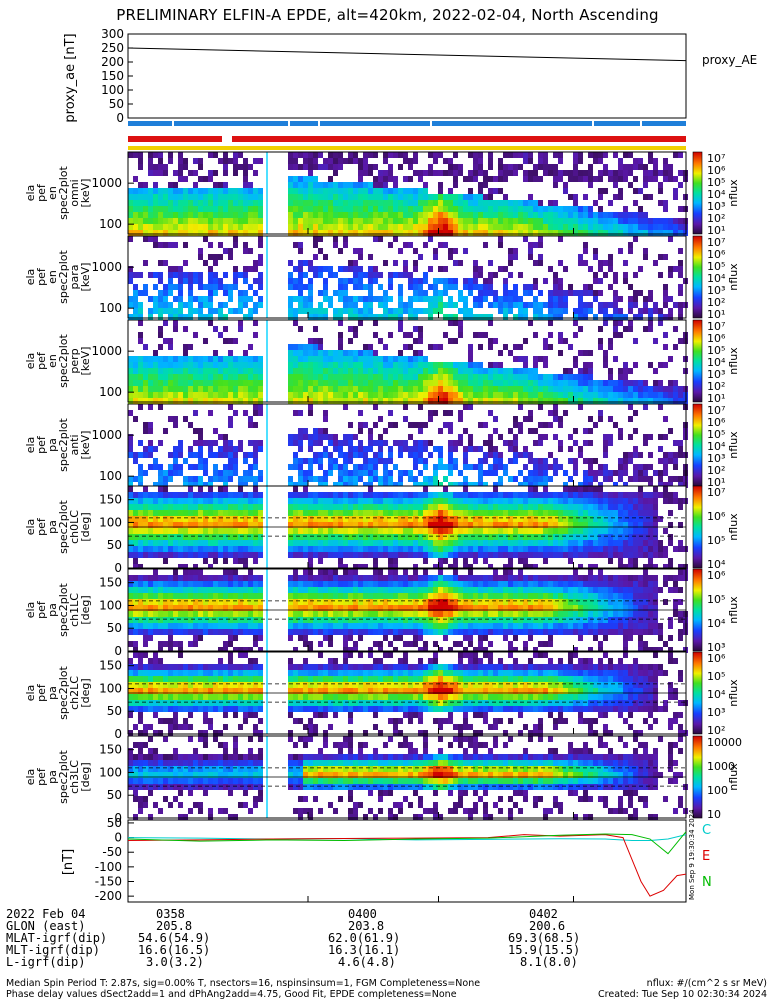 The image size is (775, 1000). Describe the element at coordinates (52, 193) in the screenshot. I see `spectrogram-ylabel: en` at that location.